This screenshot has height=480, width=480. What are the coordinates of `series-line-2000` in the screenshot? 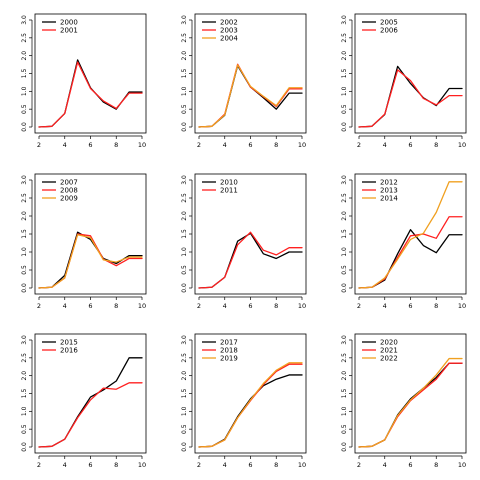 It's located at (90, 93).